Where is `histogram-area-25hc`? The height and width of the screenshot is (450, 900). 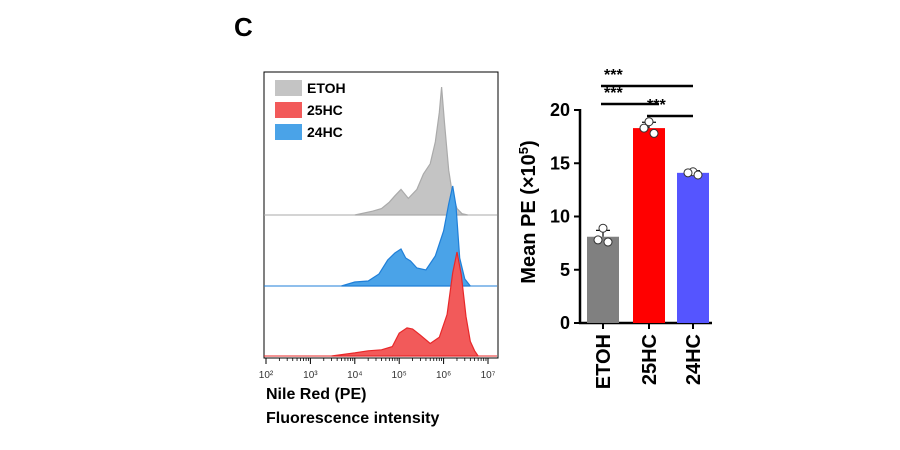 histogram-area-25hc is located at coordinates (405, 304).